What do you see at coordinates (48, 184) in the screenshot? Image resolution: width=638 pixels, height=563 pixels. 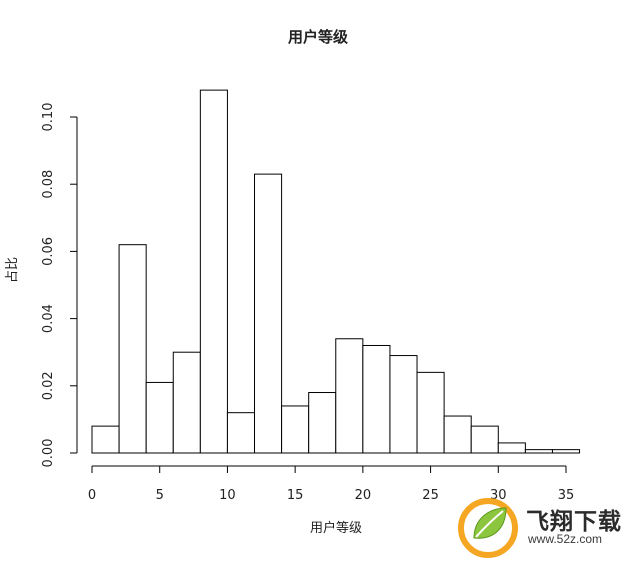 I see `y-tick-label: 0.08` at bounding box center [48, 184].